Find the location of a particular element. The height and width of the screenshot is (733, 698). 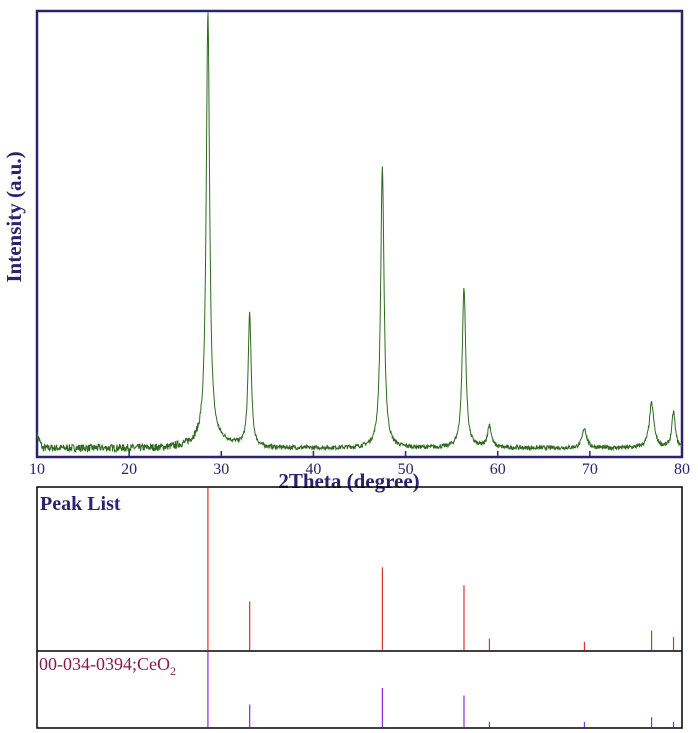

x-tick-label: 30 is located at coordinates (221, 469).